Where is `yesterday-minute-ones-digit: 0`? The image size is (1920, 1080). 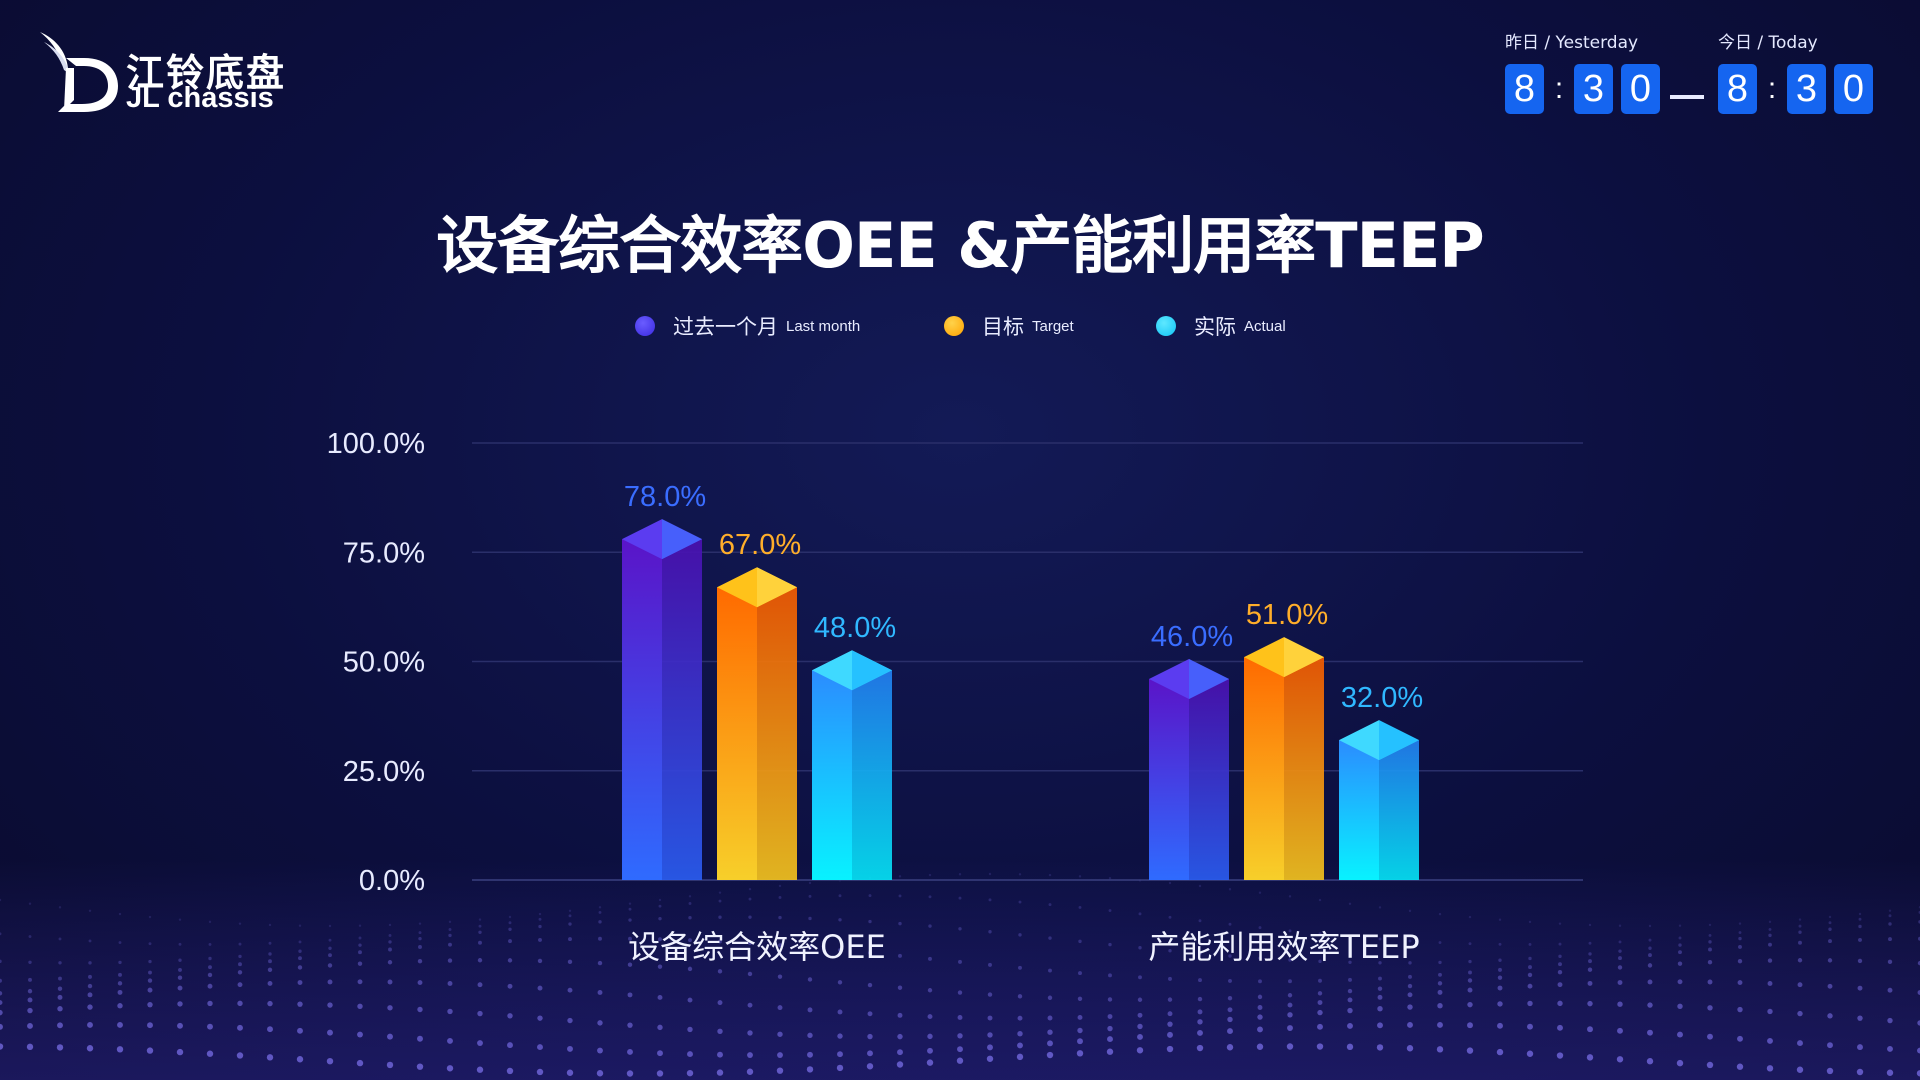 yesterday-minute-ones-digit: 0 is located at coordinates (1640, 89).